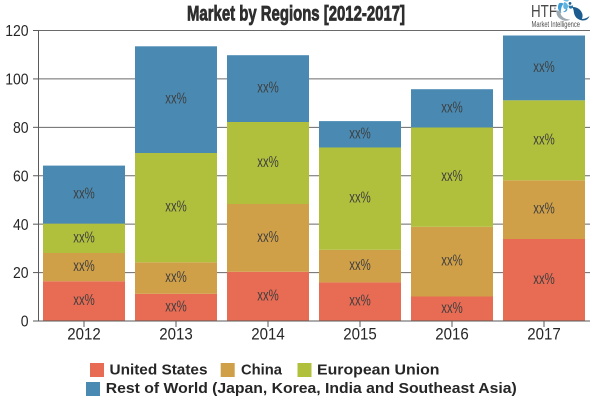  What do you see at coordinates (360, 335) in the screenshot?
I see `svg-text: 2015` at bounding box center [360, 335].